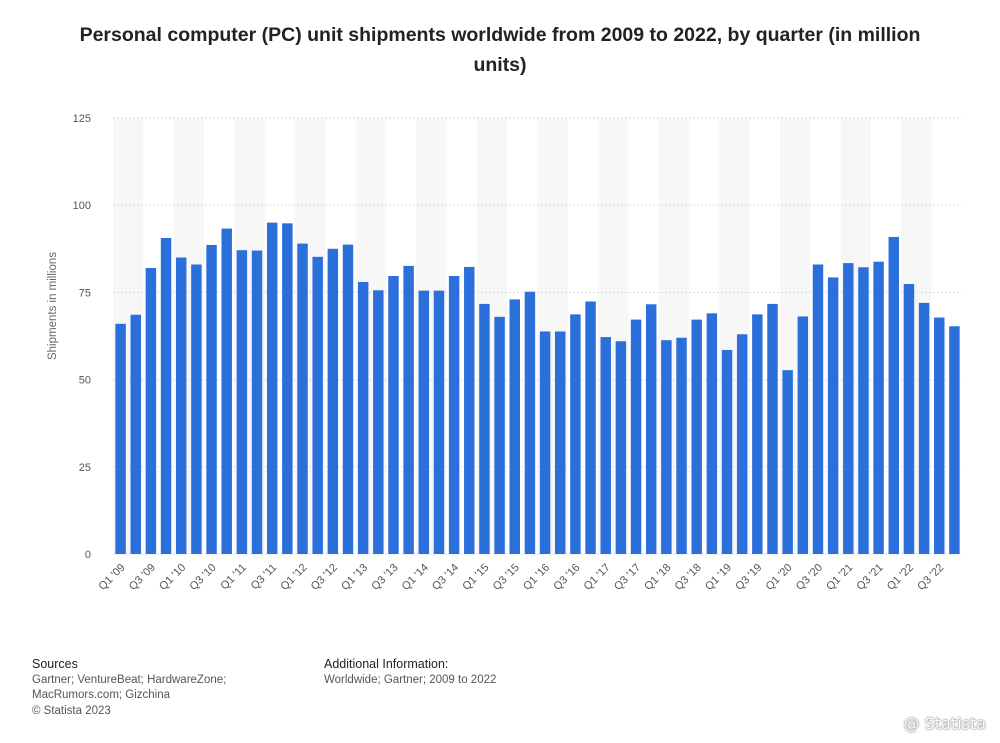 This screenshot has width=1000, height=743. What do you see at coordinates (293, 577) in the screenshot?
I see `x-tick-label: Q1 '12` at bounding box center [293, 577].